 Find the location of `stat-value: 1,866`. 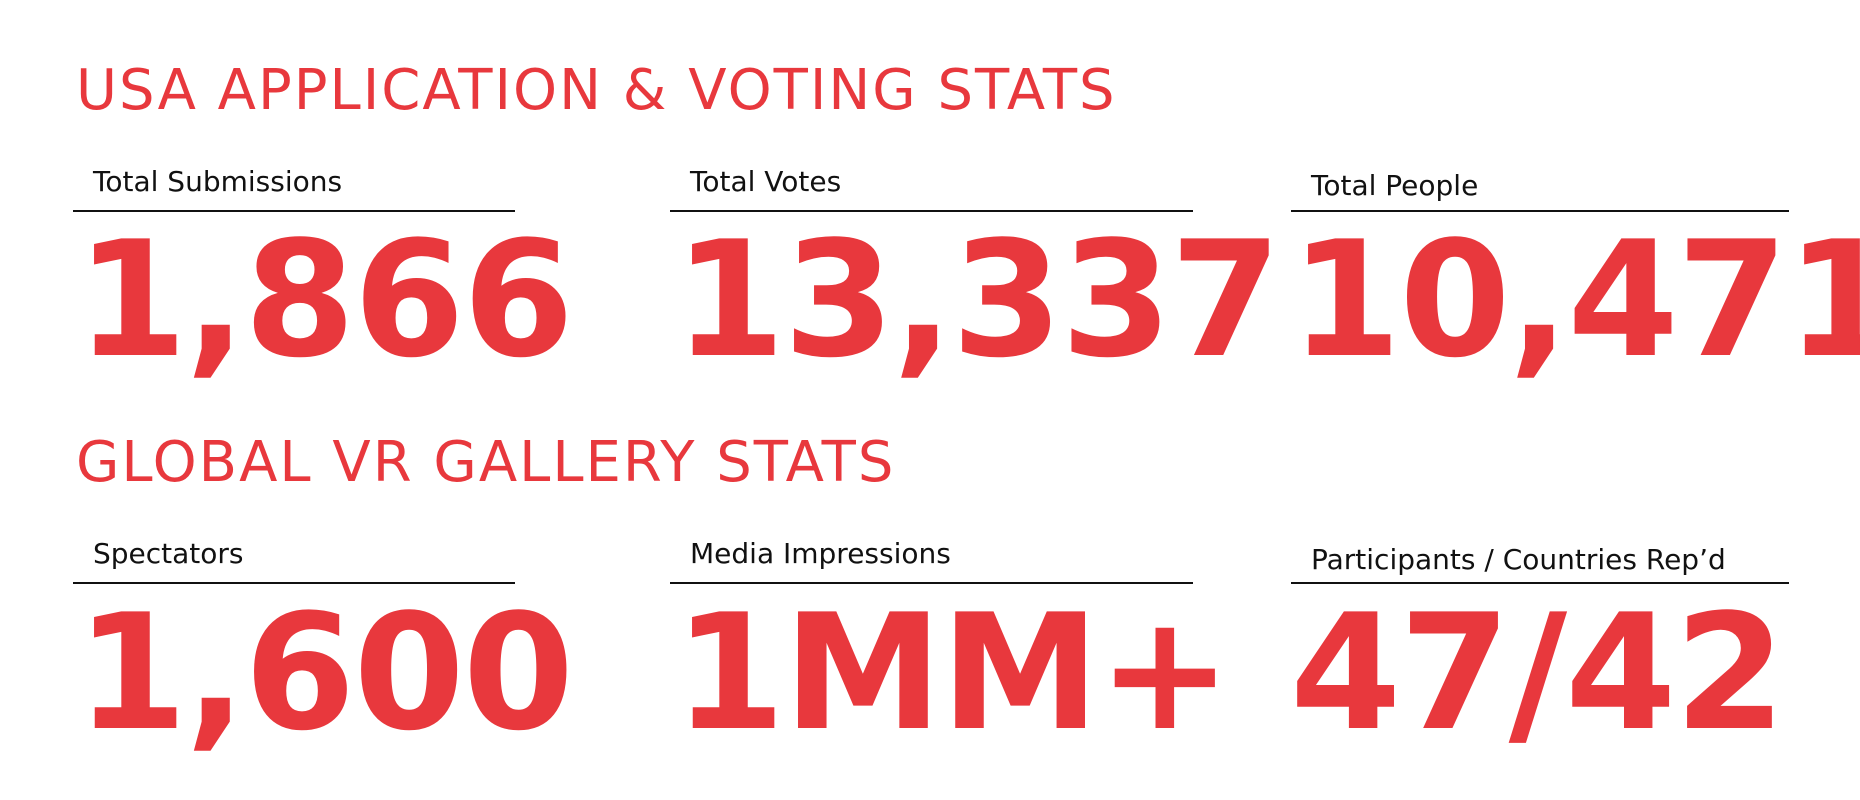

stat-value: 1,866 is located at coordinates (325, 299).